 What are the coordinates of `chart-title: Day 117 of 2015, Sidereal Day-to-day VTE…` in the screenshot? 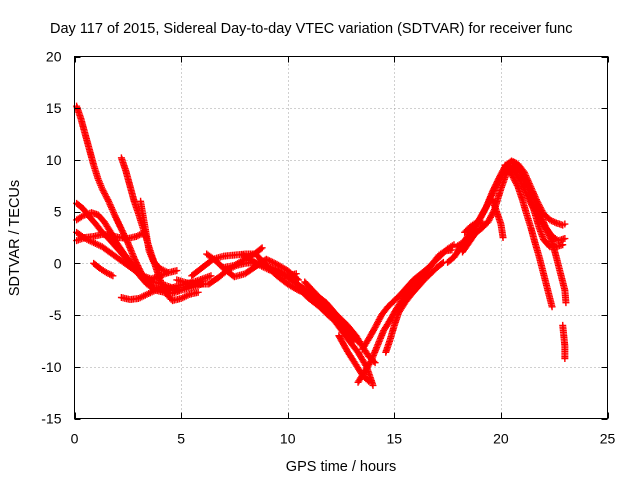 It's located at (311, 29).